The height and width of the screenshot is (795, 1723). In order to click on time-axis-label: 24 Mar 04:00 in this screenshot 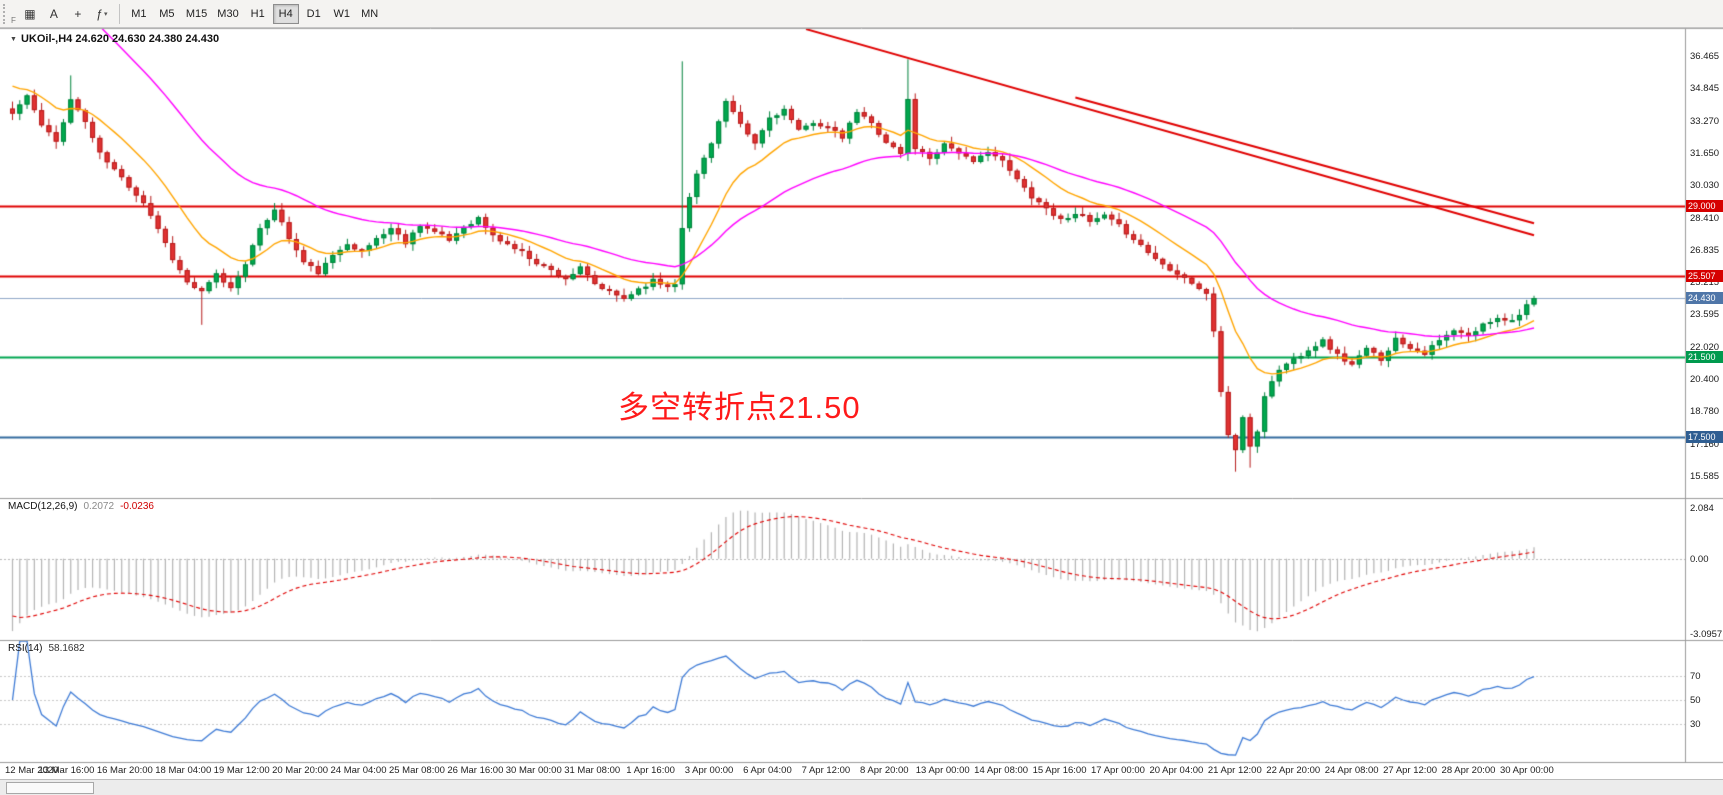, I will do `click(358, 770)`.